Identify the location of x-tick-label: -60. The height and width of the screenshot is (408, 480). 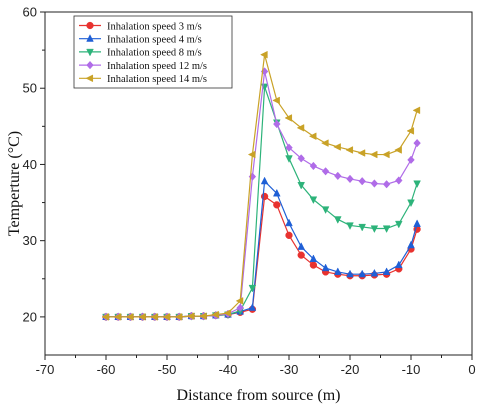
(106, 369).